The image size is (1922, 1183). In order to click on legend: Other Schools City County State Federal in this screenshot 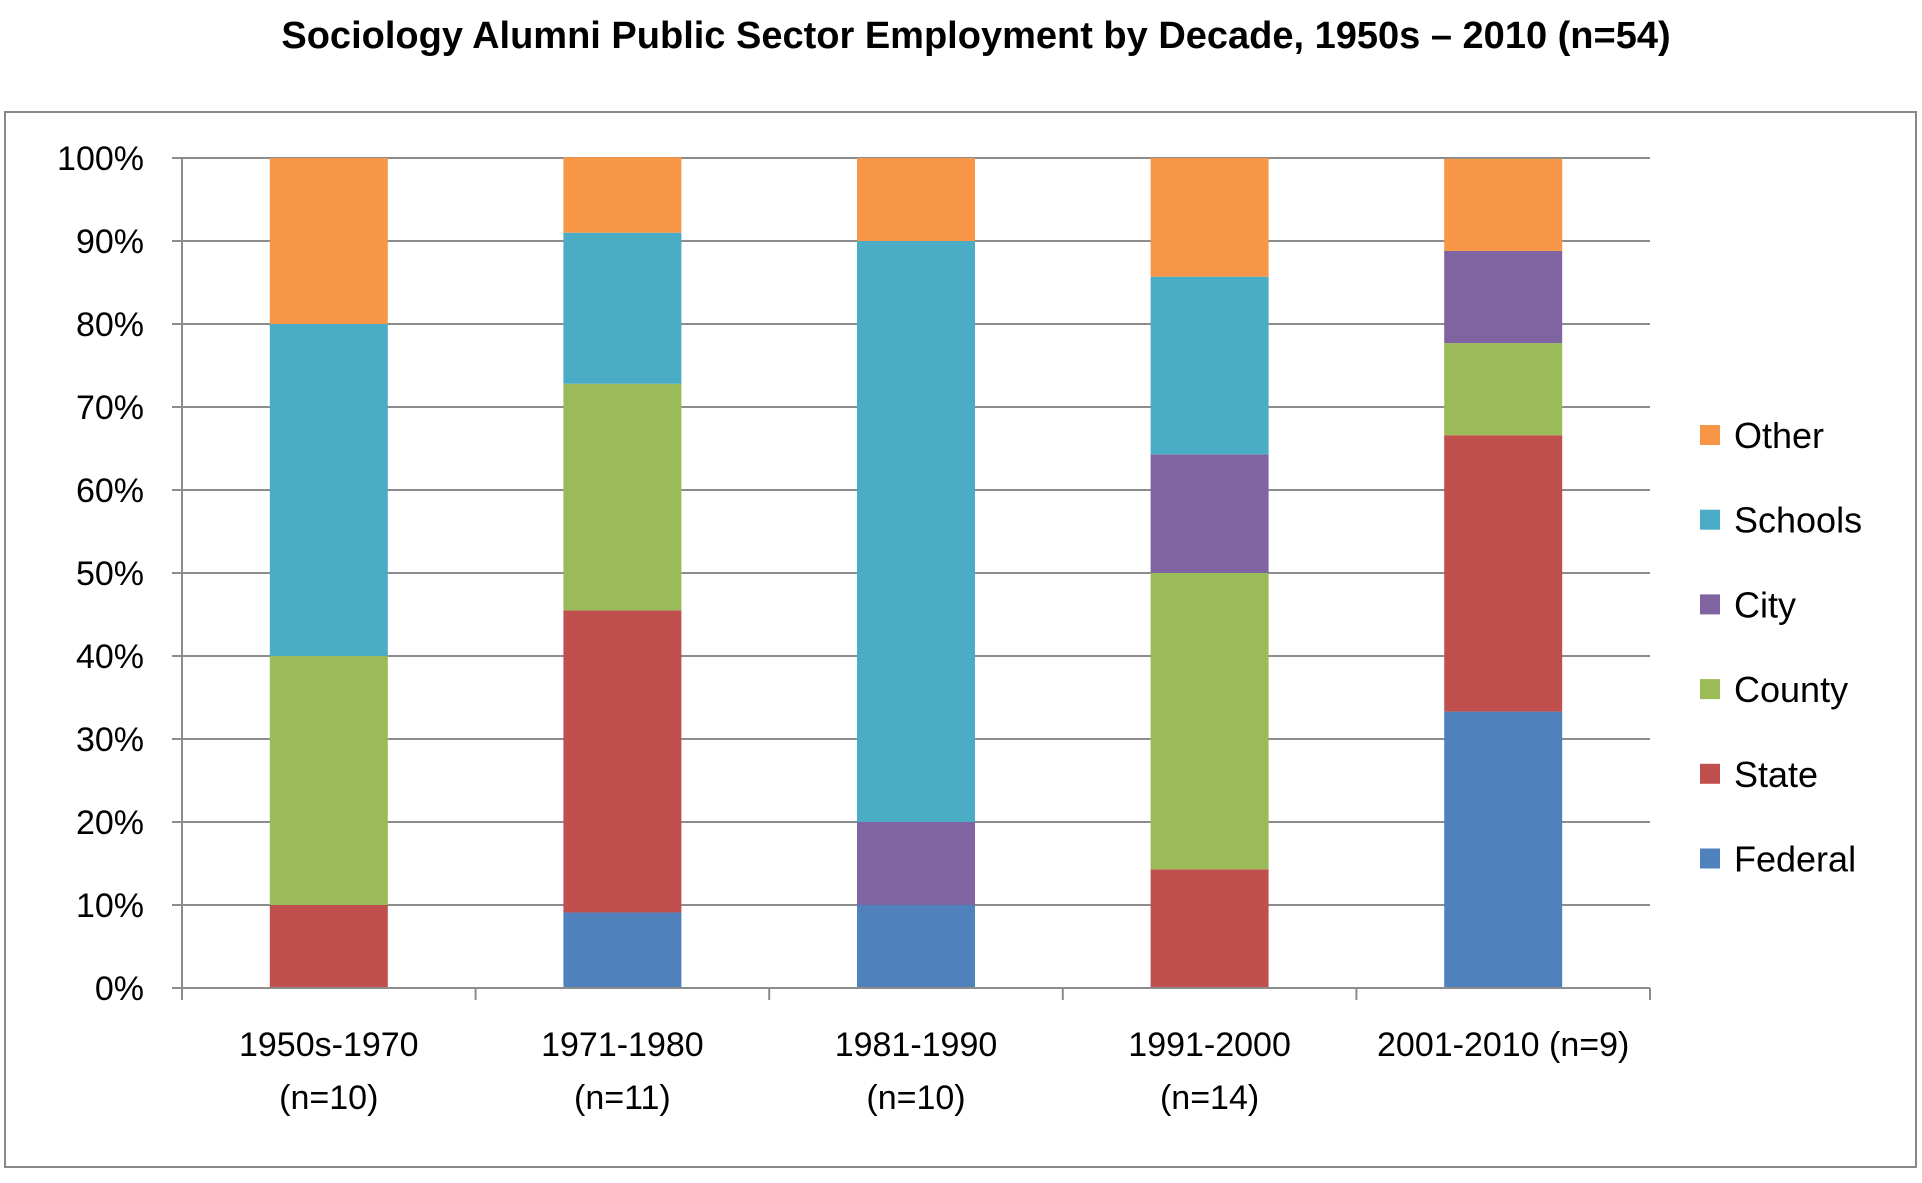, I will do `click(1781, 647)`.